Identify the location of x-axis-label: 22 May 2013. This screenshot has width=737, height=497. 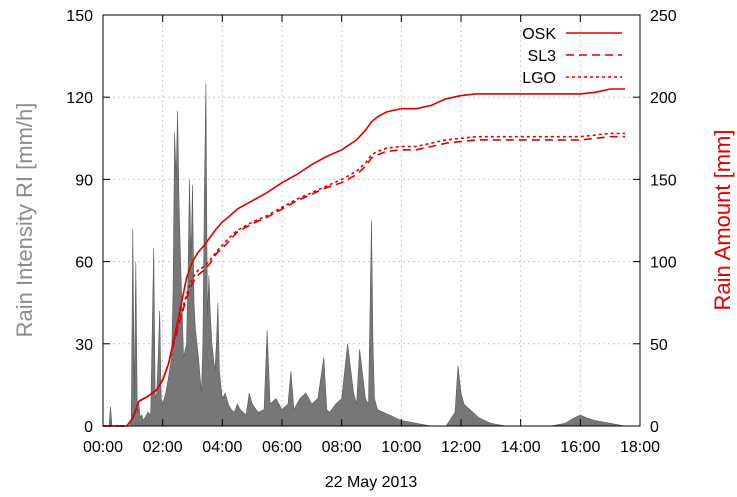
(371, 482).